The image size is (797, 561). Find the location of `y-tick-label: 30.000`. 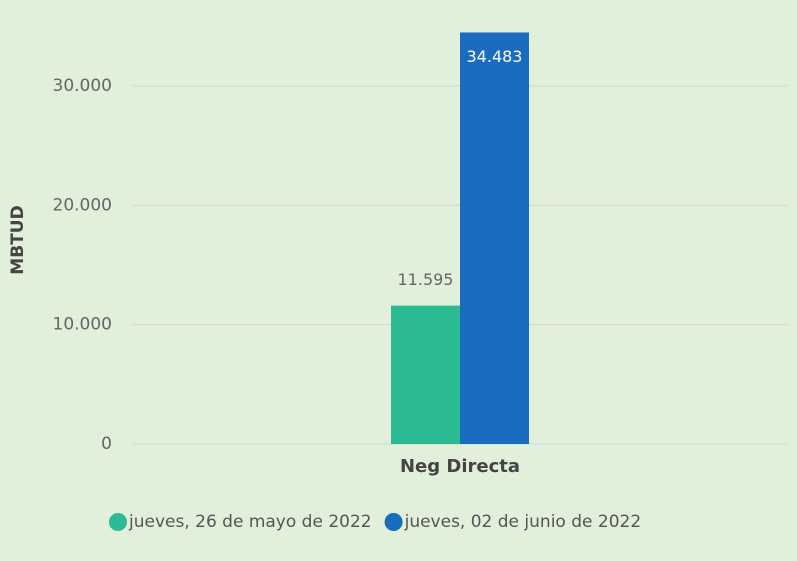

y-tick-label: 30.000 is located at coordinates (82, 86).